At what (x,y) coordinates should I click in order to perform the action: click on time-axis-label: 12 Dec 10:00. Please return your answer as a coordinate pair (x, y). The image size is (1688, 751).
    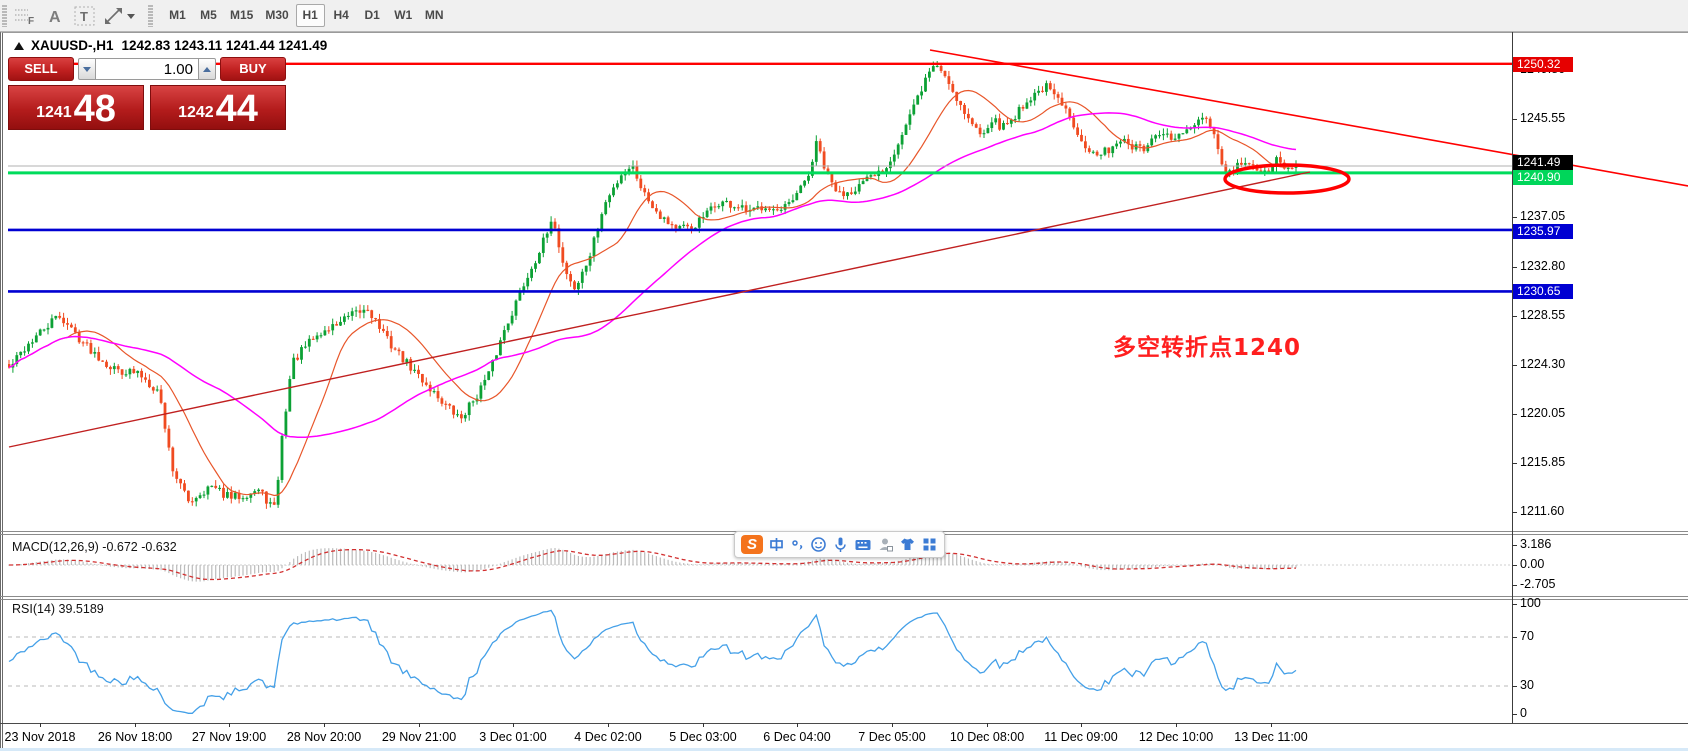
    Looking at the image, I should click on (1176, 737).